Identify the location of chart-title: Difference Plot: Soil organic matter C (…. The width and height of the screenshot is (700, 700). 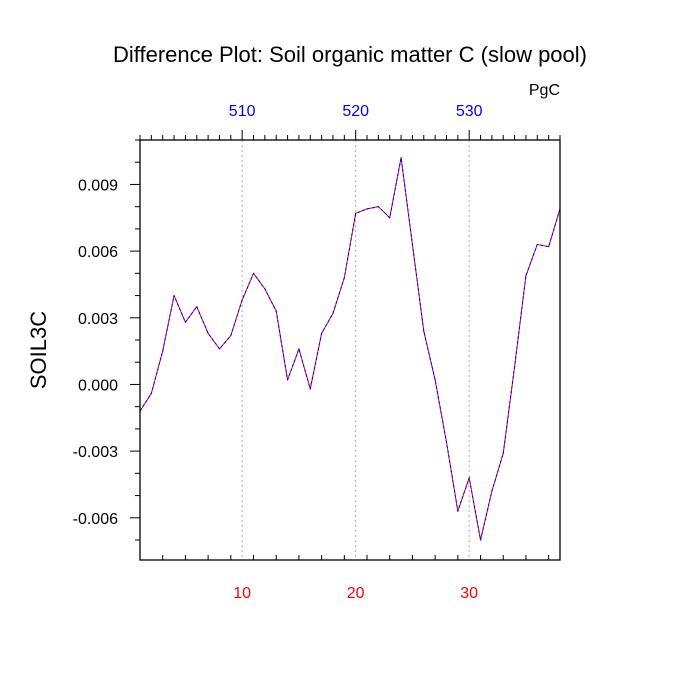
(350, 54).